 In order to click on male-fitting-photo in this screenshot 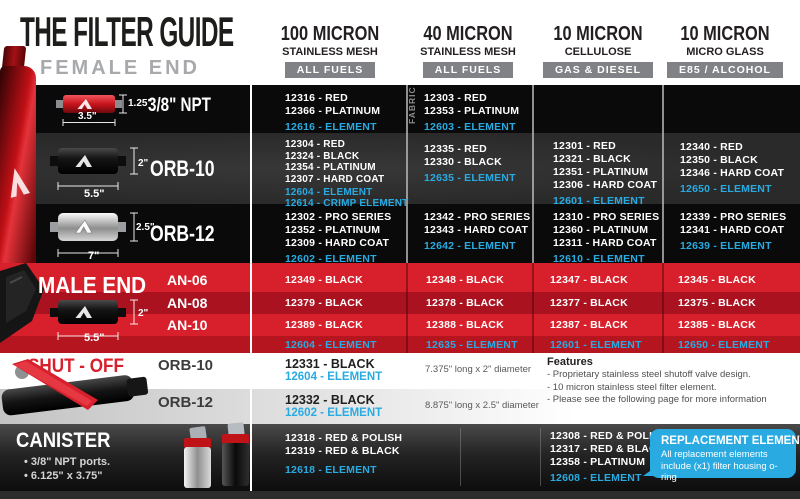, I will do `click(22, 303)`.